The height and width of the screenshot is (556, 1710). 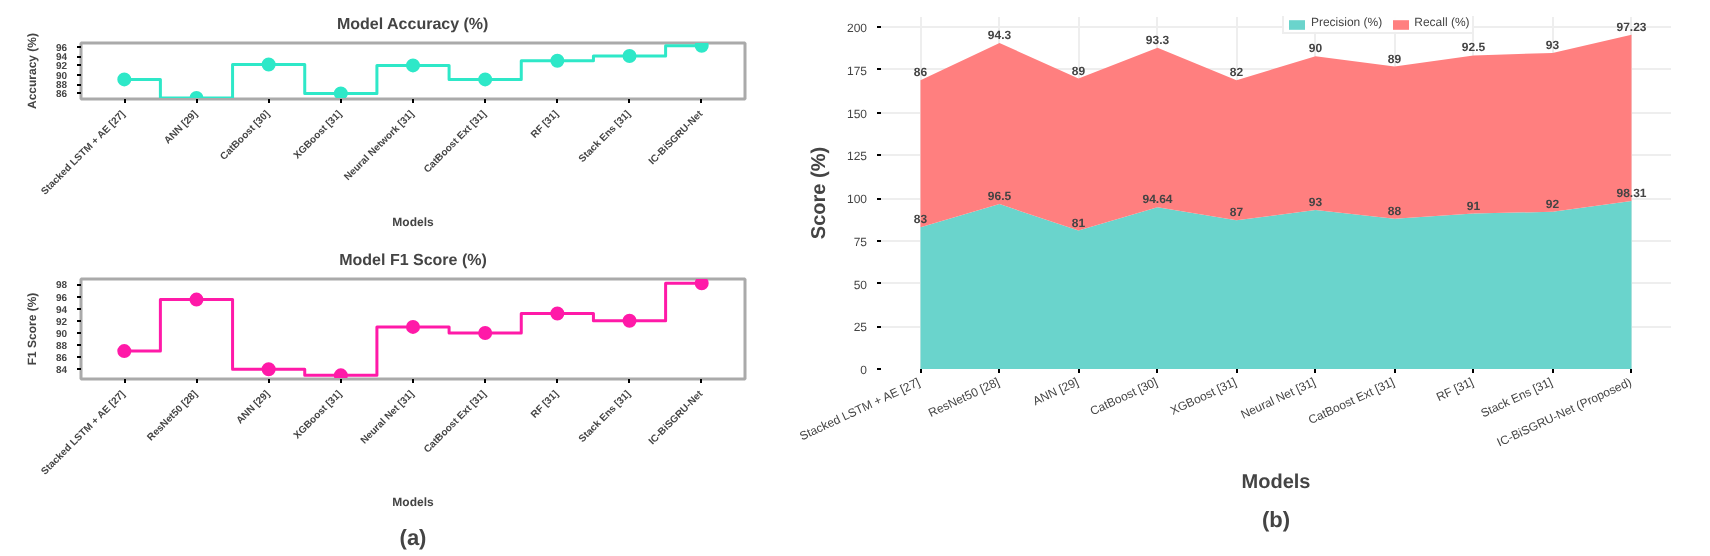 What do you see at coordinates (413, 24) in the screenshot?
I see `chart-title: Model Accuracy (%)` at bounding box center [413, 24].